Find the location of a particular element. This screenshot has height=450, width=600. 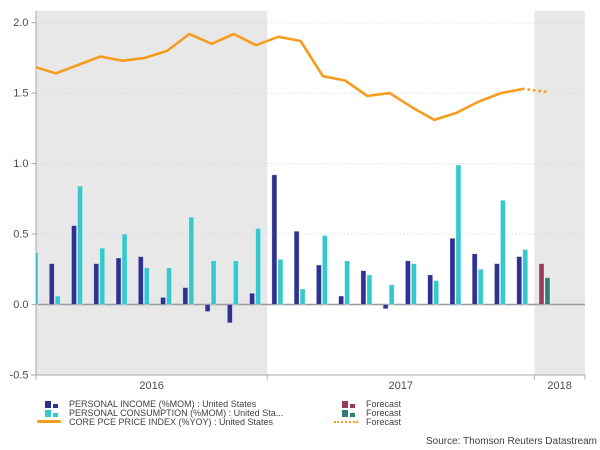

forecast-bar-income is located at coordinates (541, 284).